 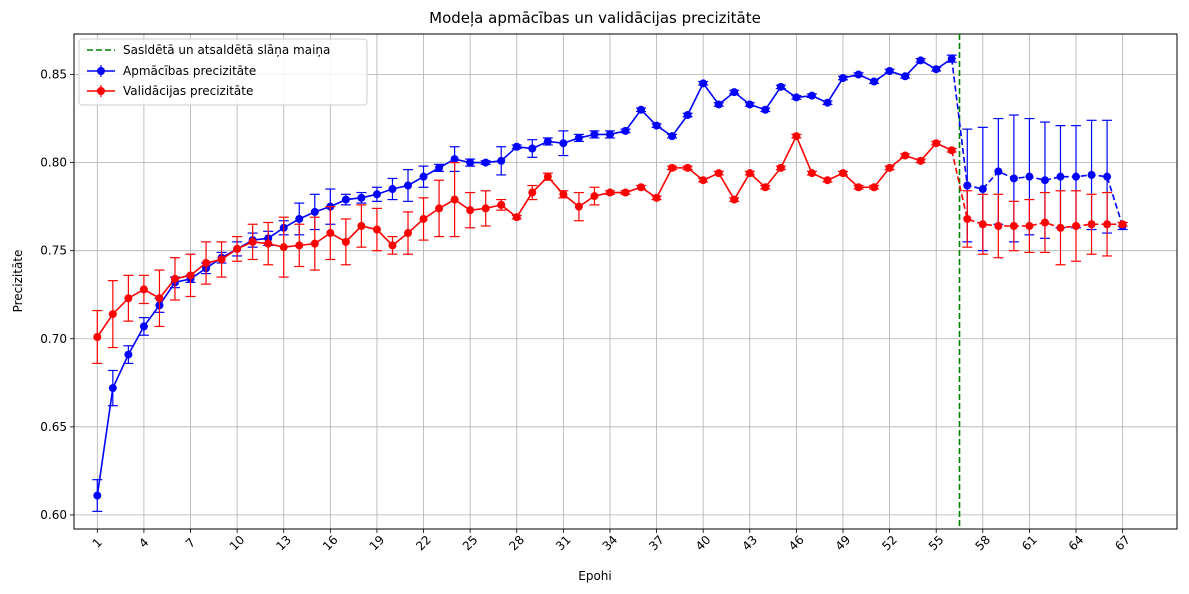 I want to click on legend-box, so click(x=223, y=72).